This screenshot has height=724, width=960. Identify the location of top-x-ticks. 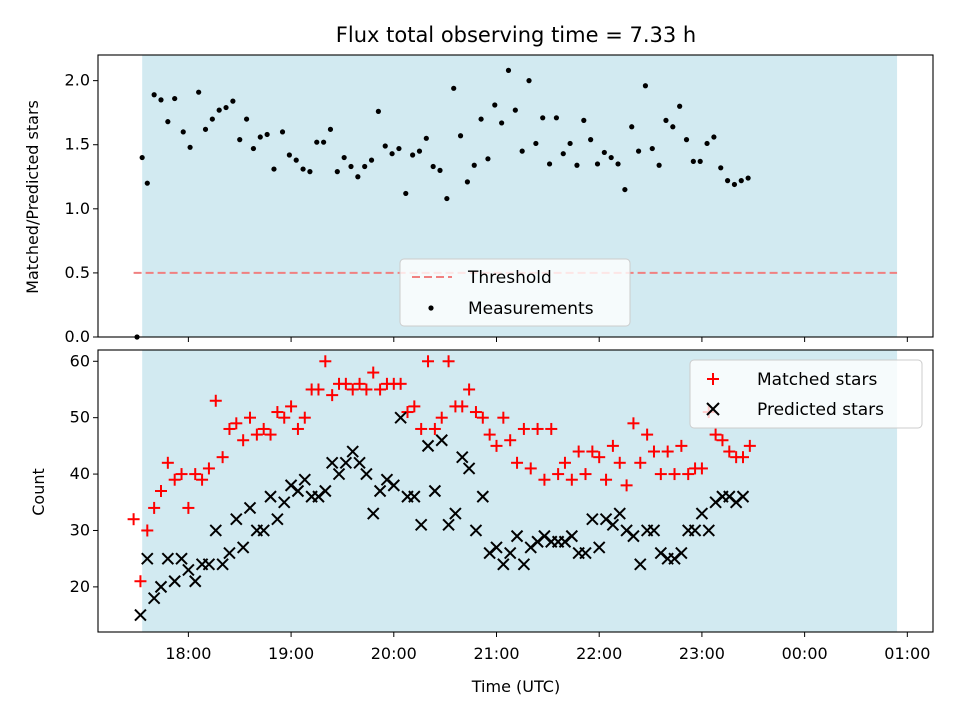
(547, 339).